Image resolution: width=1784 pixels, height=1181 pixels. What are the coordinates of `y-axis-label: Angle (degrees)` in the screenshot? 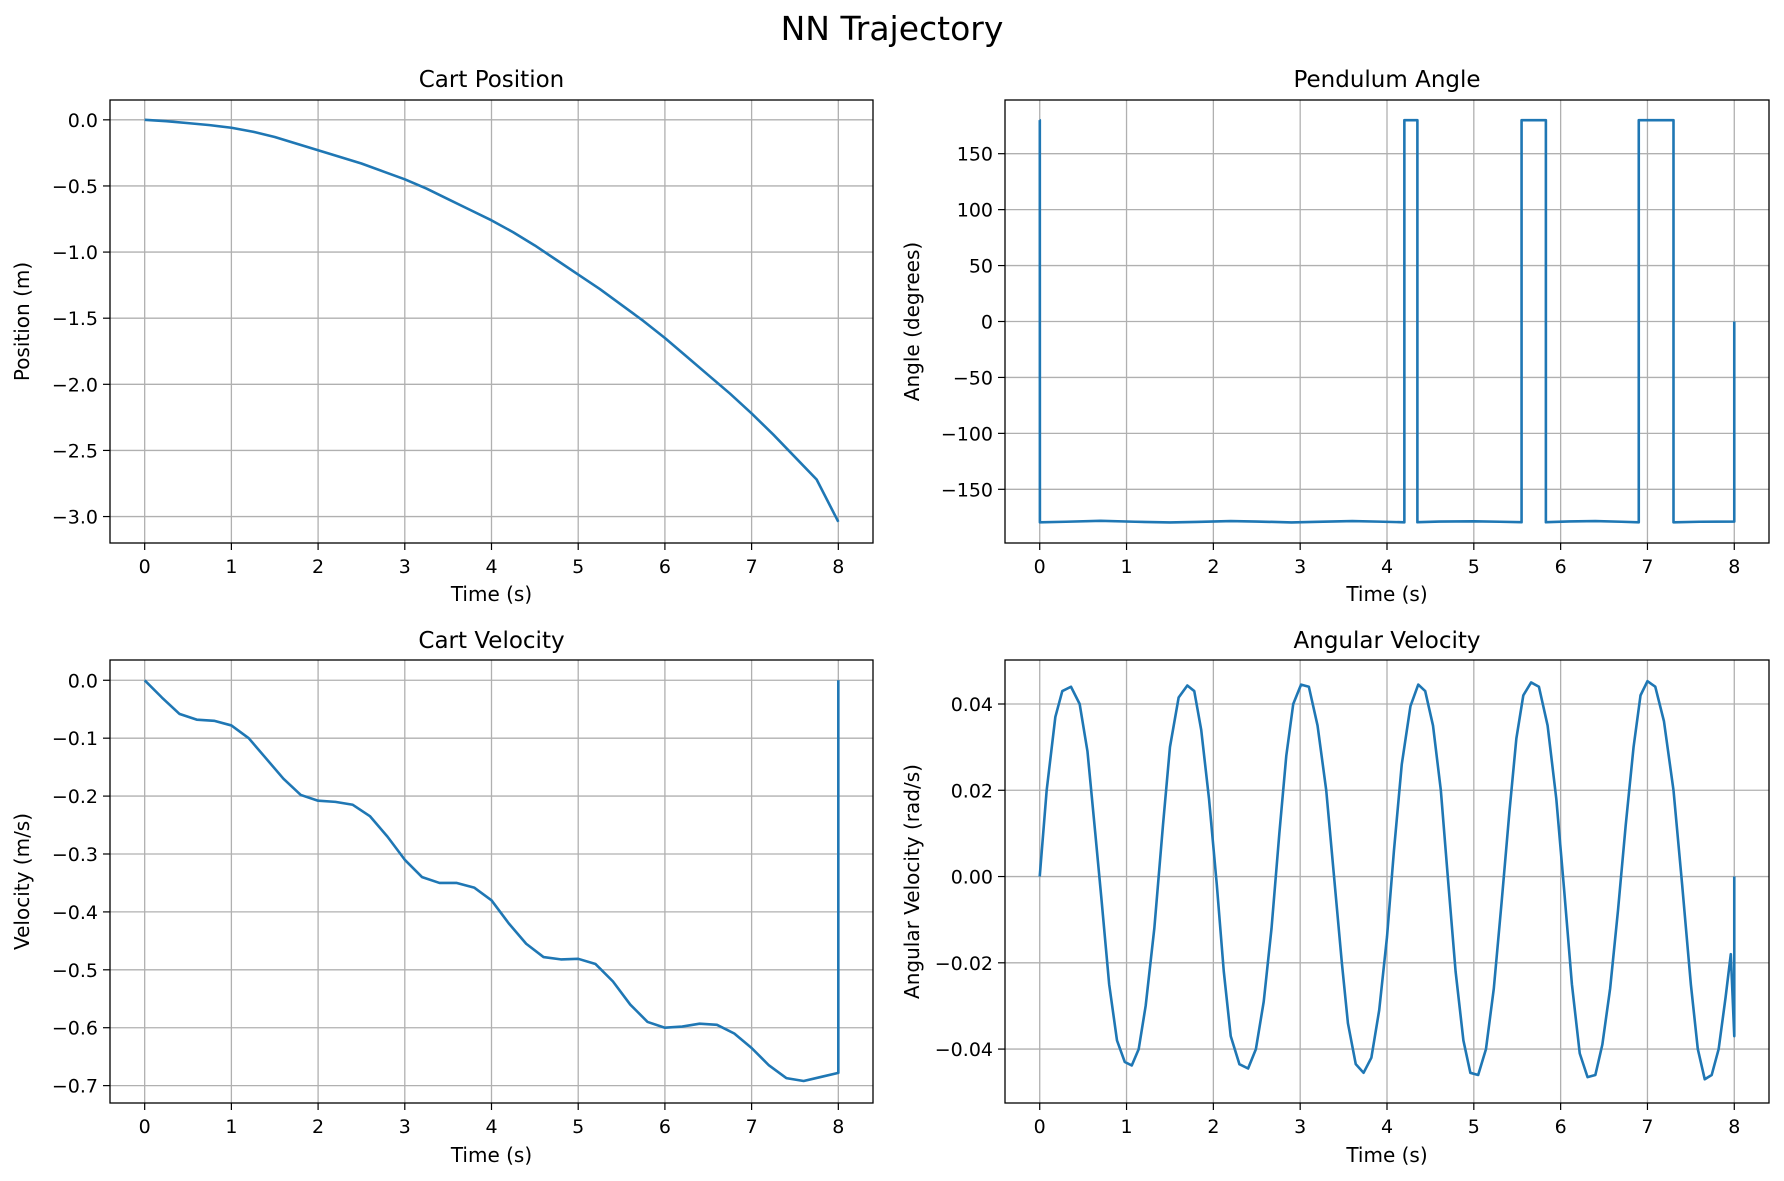 It's located at (912, 321).